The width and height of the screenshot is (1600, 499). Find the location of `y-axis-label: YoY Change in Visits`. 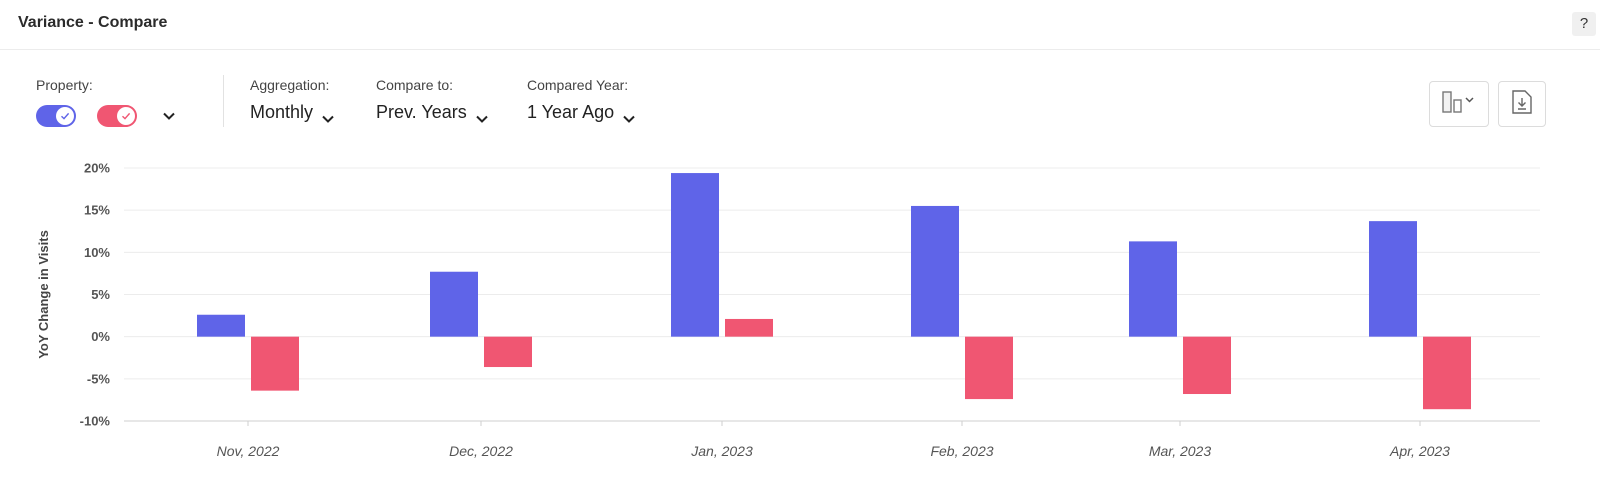

y-axis-label: YoY Change in Visits is located at coordinates (43, 294).